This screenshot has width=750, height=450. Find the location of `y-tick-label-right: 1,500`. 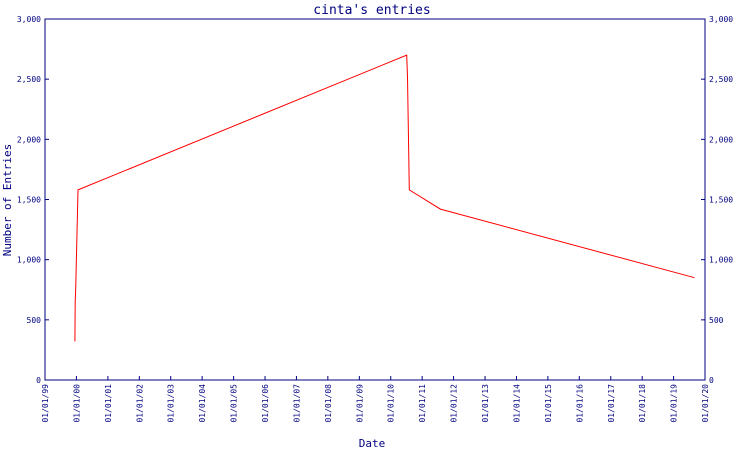

y-tick-label-right: 1,500 is located at coordinates (721, 200).